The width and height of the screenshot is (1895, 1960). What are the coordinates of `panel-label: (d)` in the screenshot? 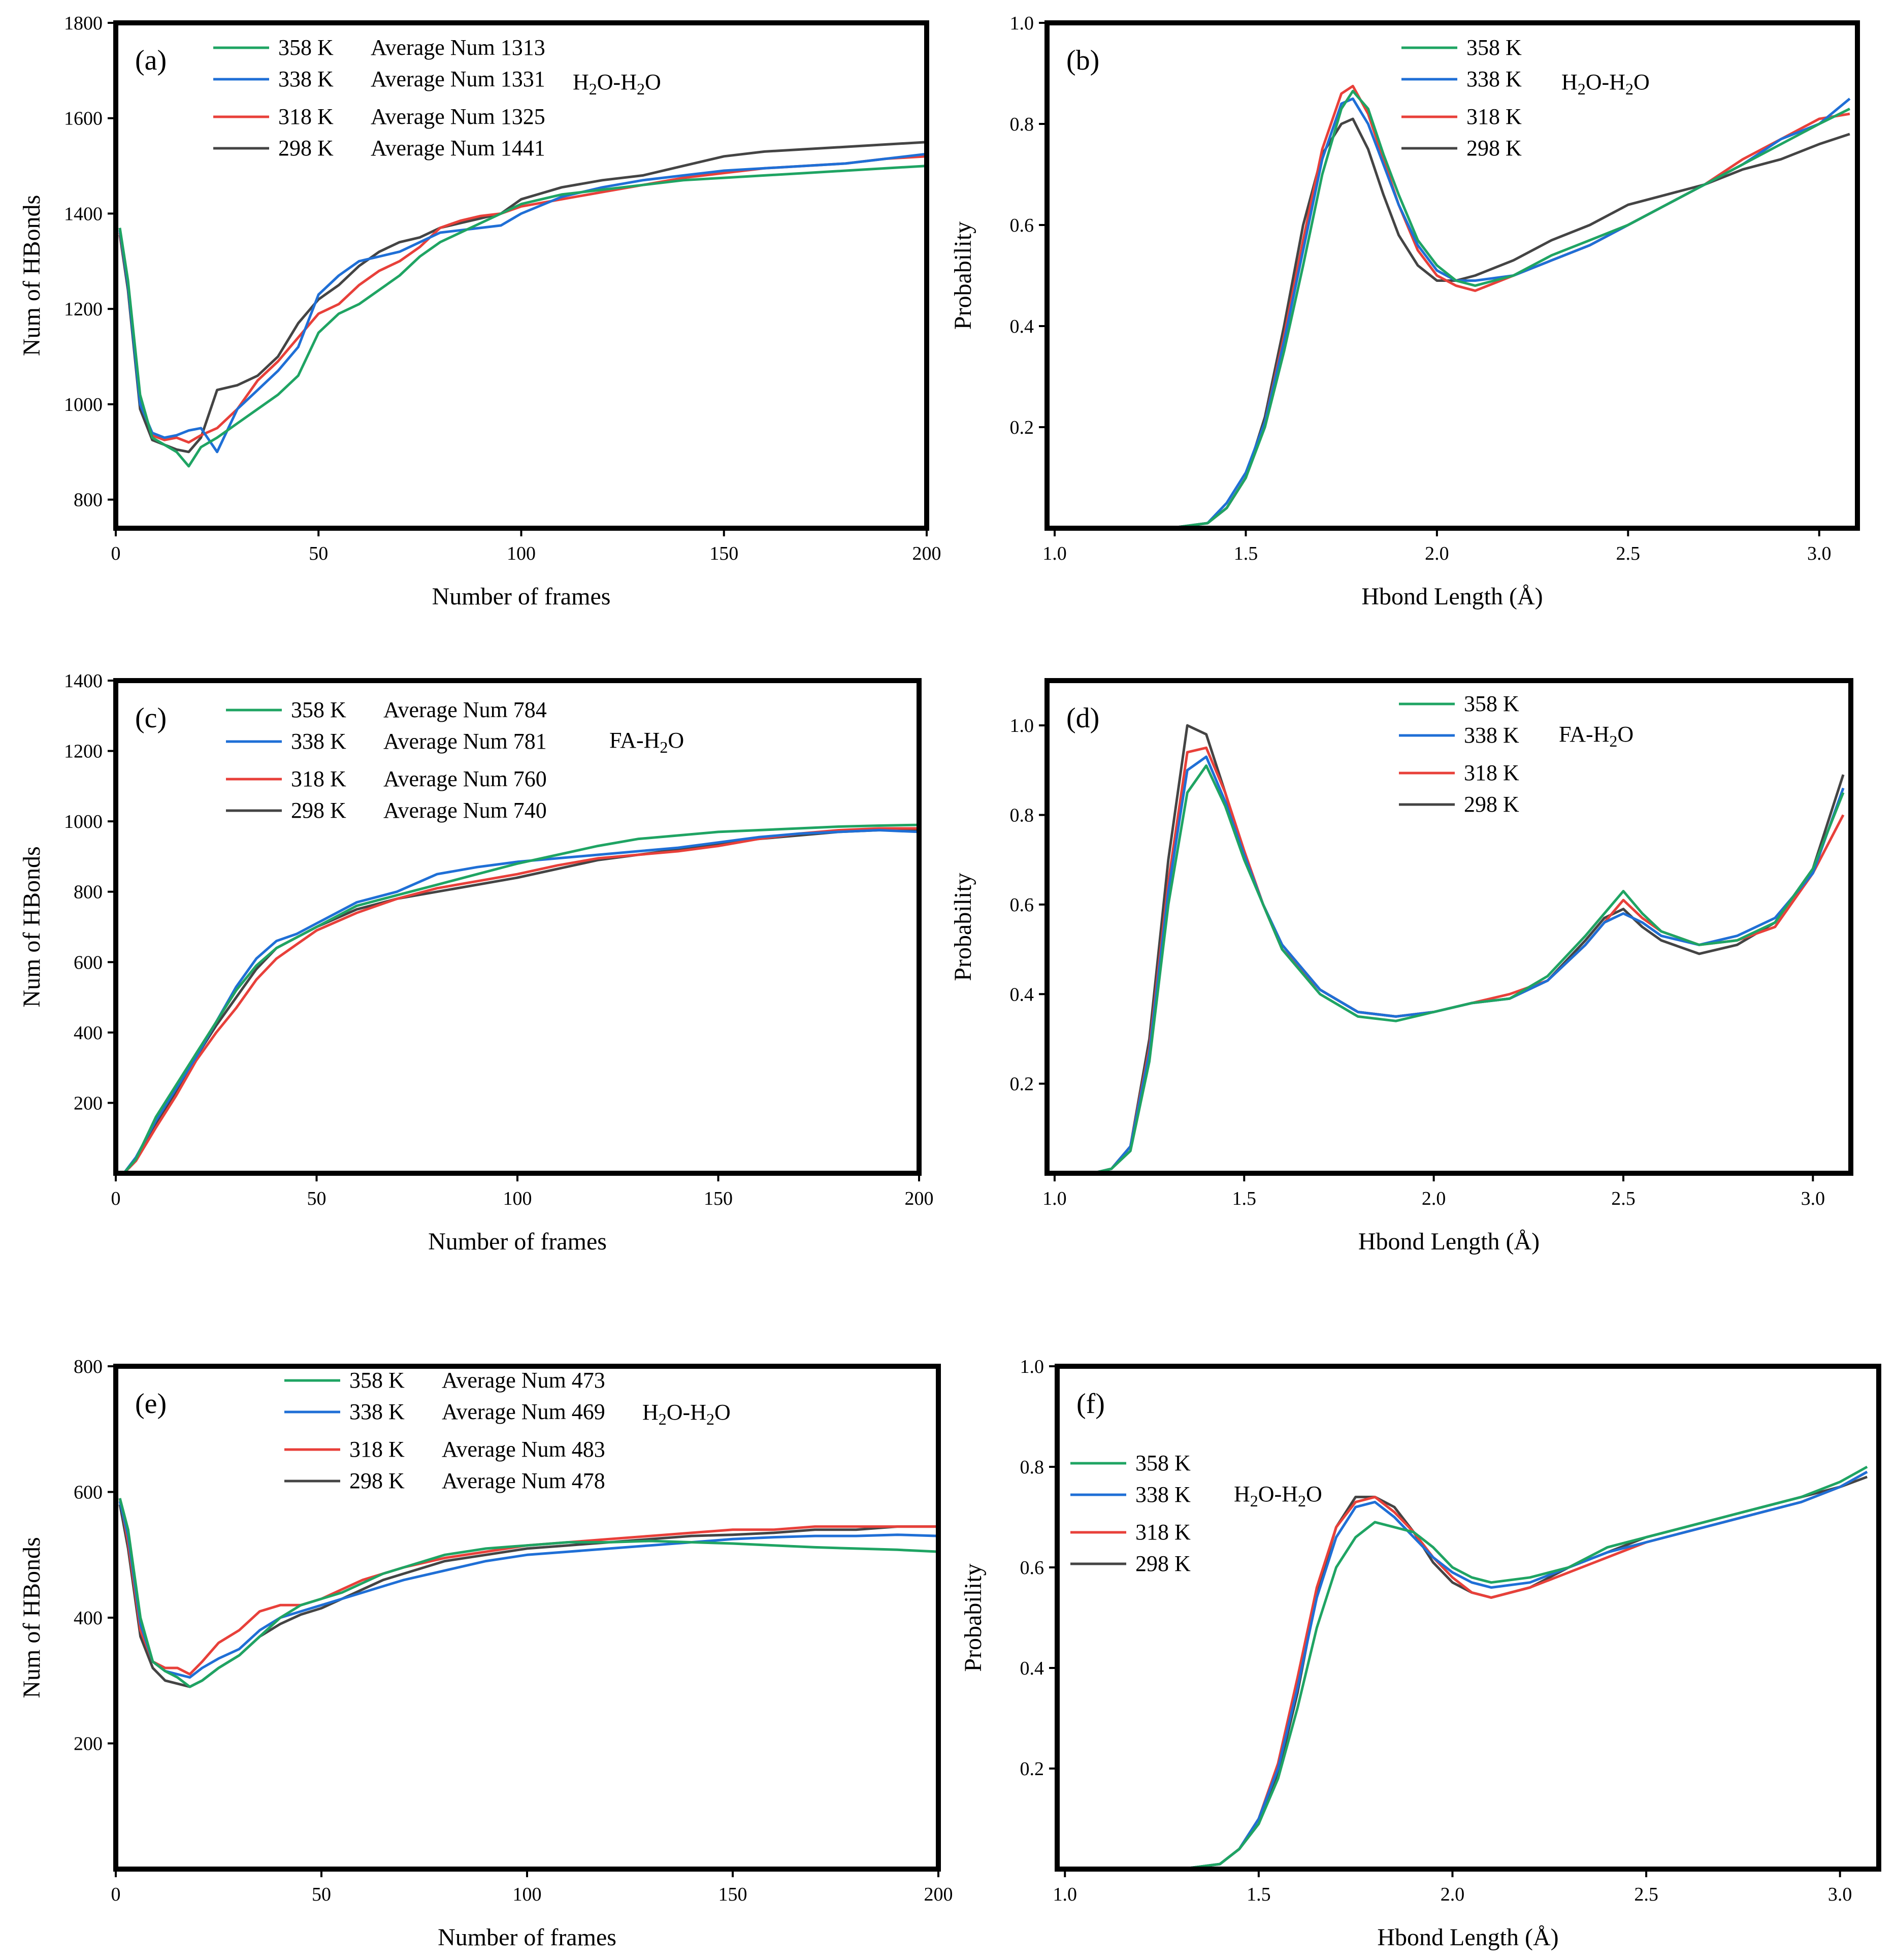 It's located at (1082, 718).